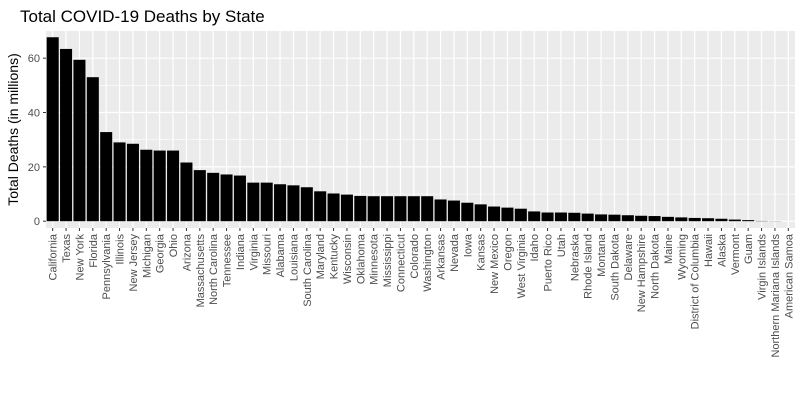 The width and height of the screenshot is (800, 400). What do you see at coordinates (34, 168) in the screenshot?
I see `y-tick-label: 20` at bounding box center [34, 168].